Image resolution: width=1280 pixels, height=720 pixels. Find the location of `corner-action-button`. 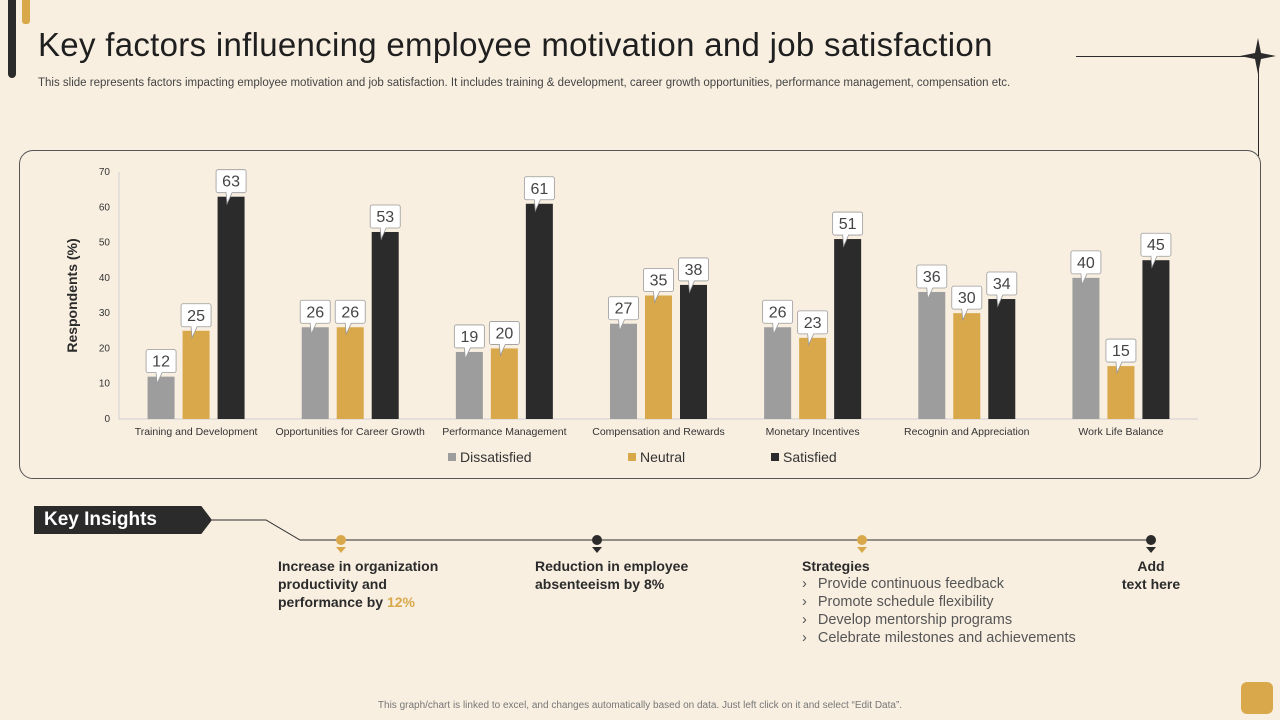

corner-action-button is located at coordinates (1257, 698).